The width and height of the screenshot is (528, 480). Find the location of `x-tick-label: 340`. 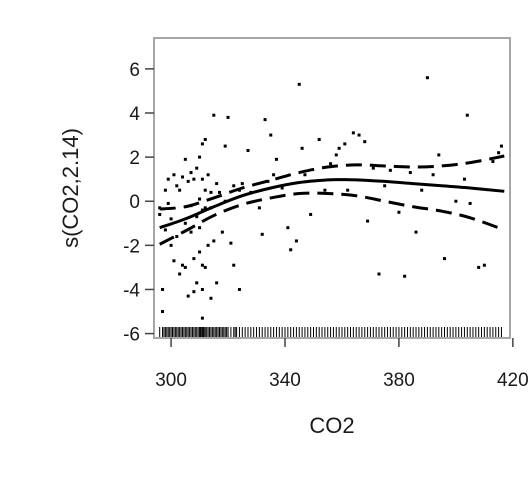

x-tick-label: 340 is located at coordinates (285, 380).